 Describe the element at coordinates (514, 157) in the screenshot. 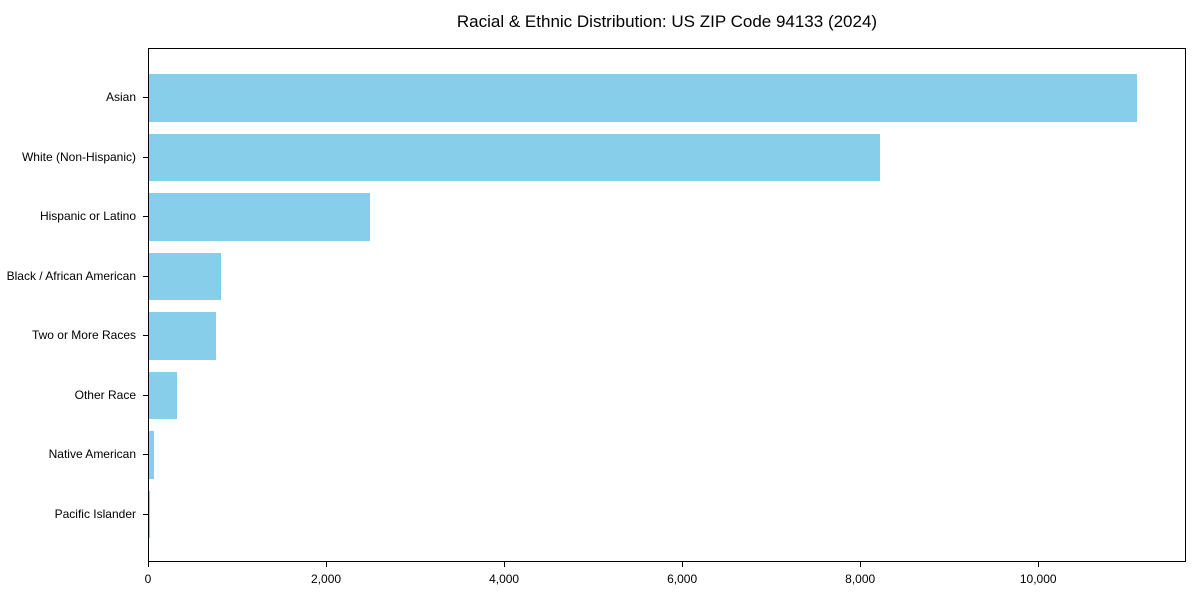

I see `bar-white-non-hispanic` at that location.